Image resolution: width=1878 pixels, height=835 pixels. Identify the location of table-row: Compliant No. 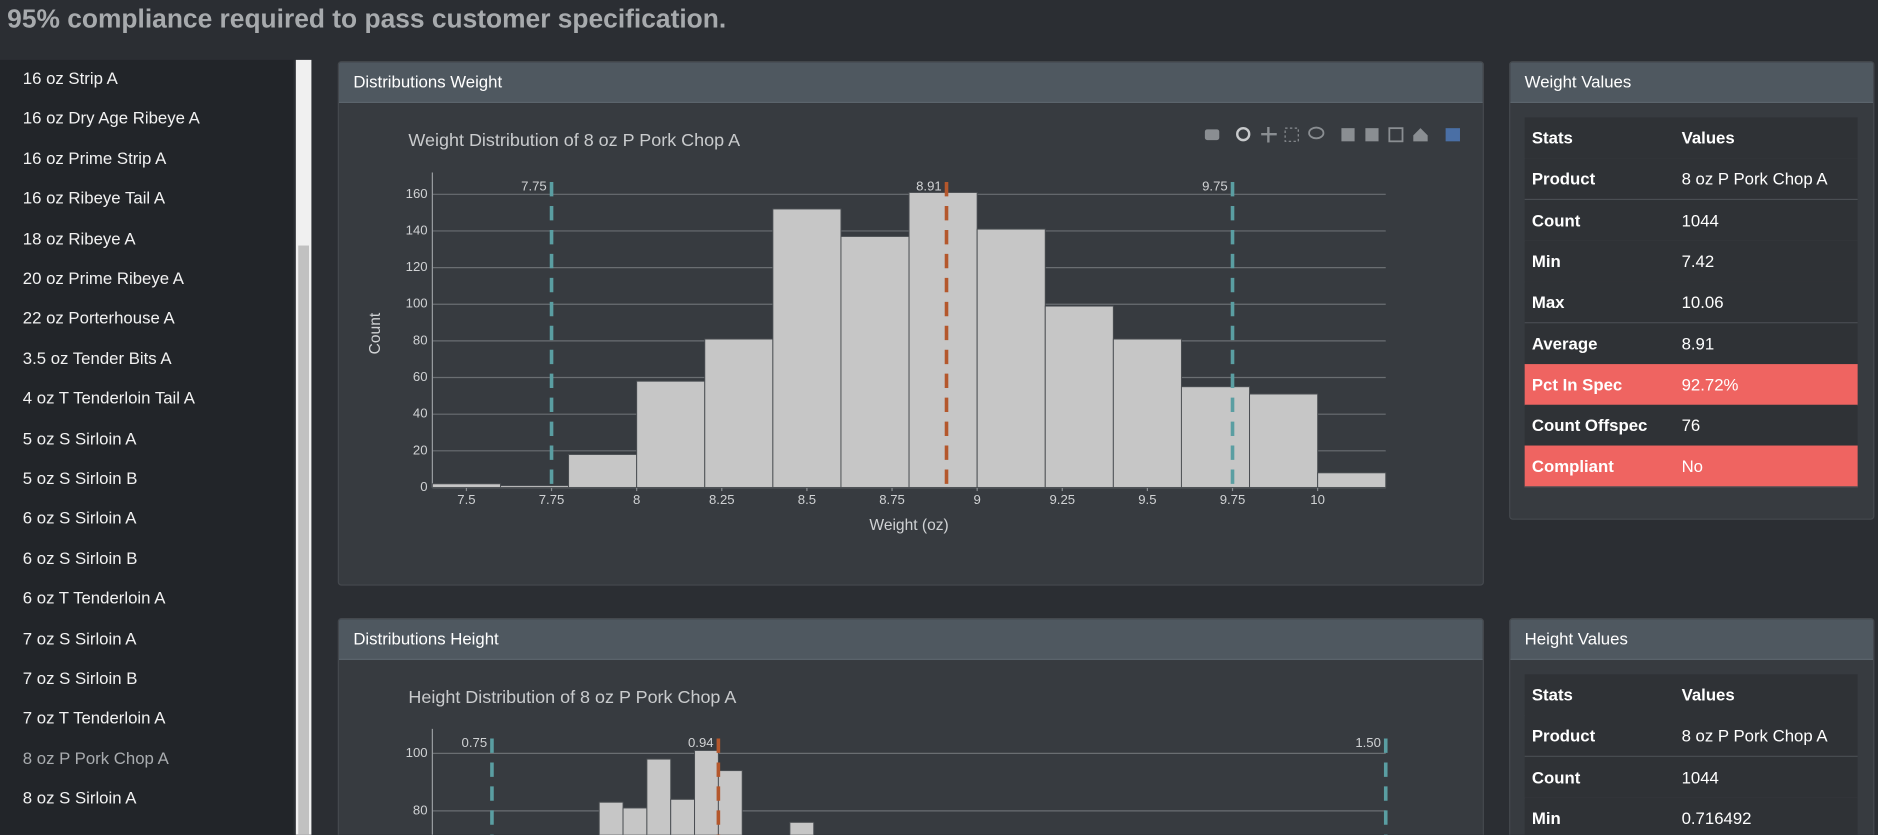
(1691, 467).